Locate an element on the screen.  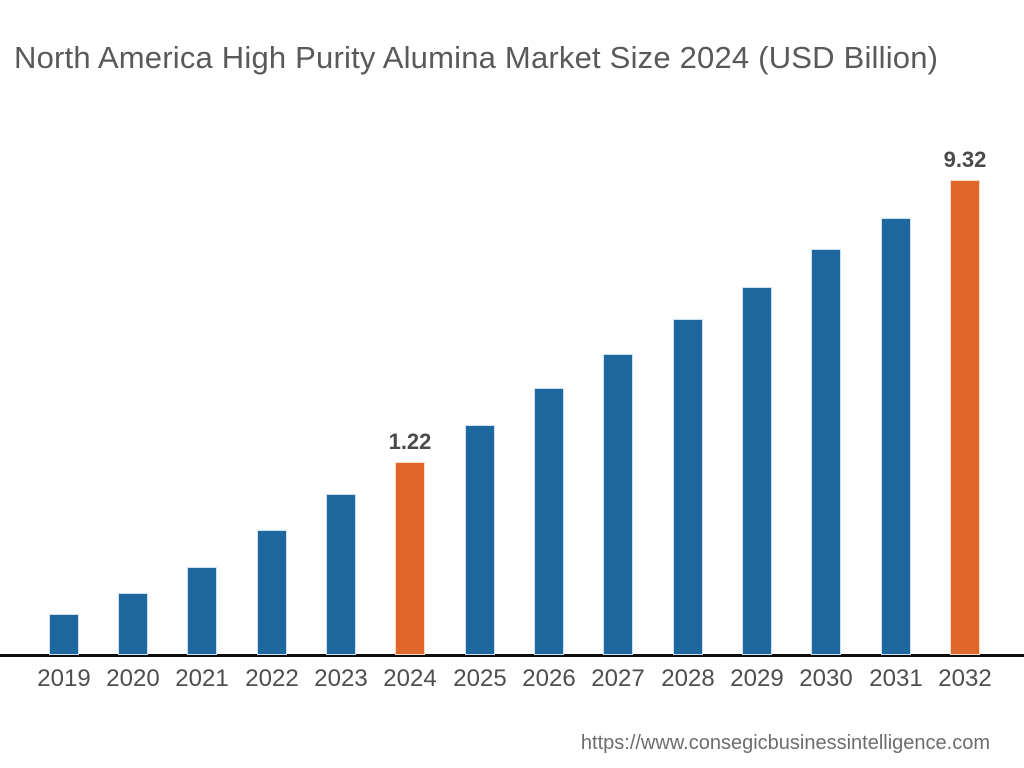
x-axis-label-2030: 2030 is located at coordinates (826, 678).